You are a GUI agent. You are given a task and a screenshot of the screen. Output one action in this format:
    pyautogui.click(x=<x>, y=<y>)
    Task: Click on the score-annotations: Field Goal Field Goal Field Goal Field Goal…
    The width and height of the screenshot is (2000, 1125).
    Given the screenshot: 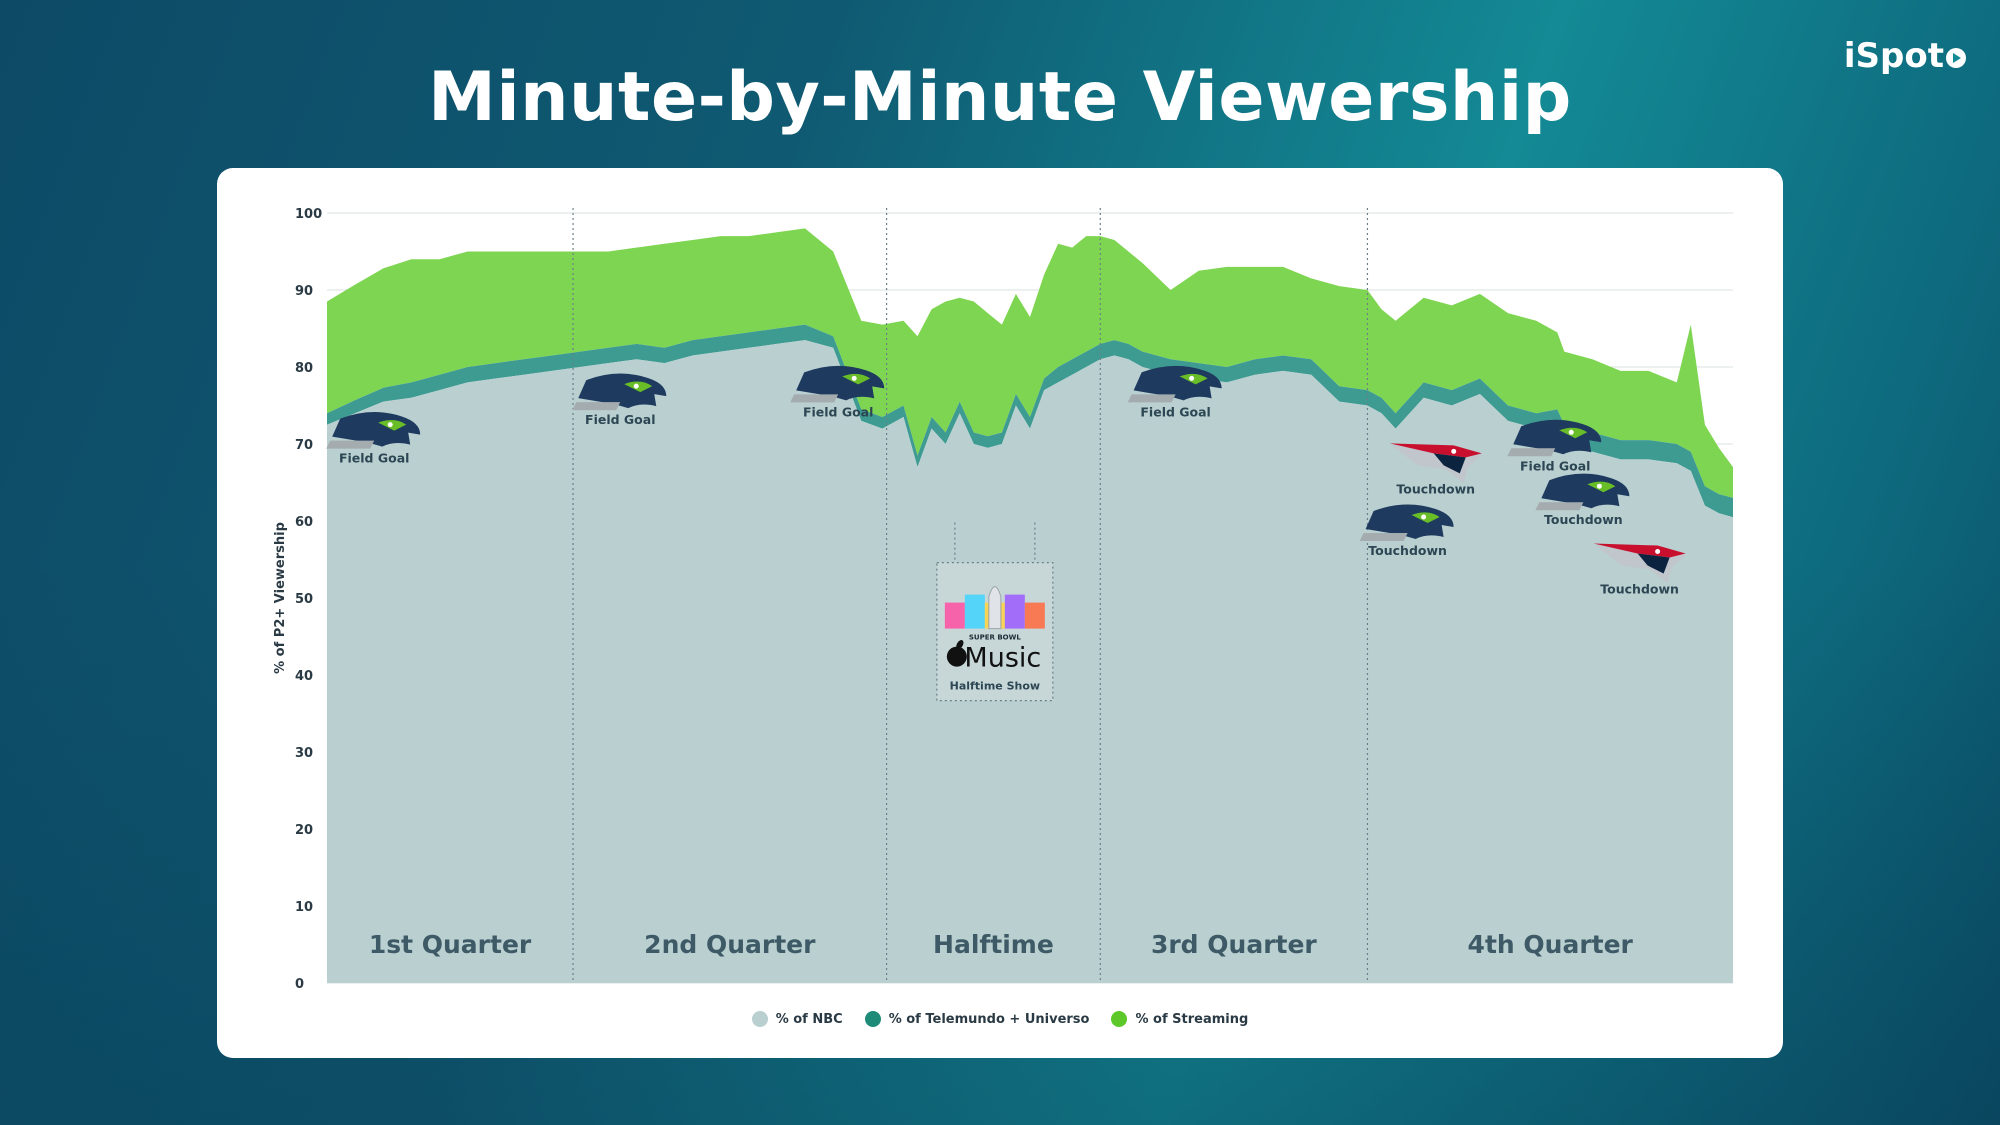 What is the action you would take?
    pyautogui.click(x=1006, y=481)
    